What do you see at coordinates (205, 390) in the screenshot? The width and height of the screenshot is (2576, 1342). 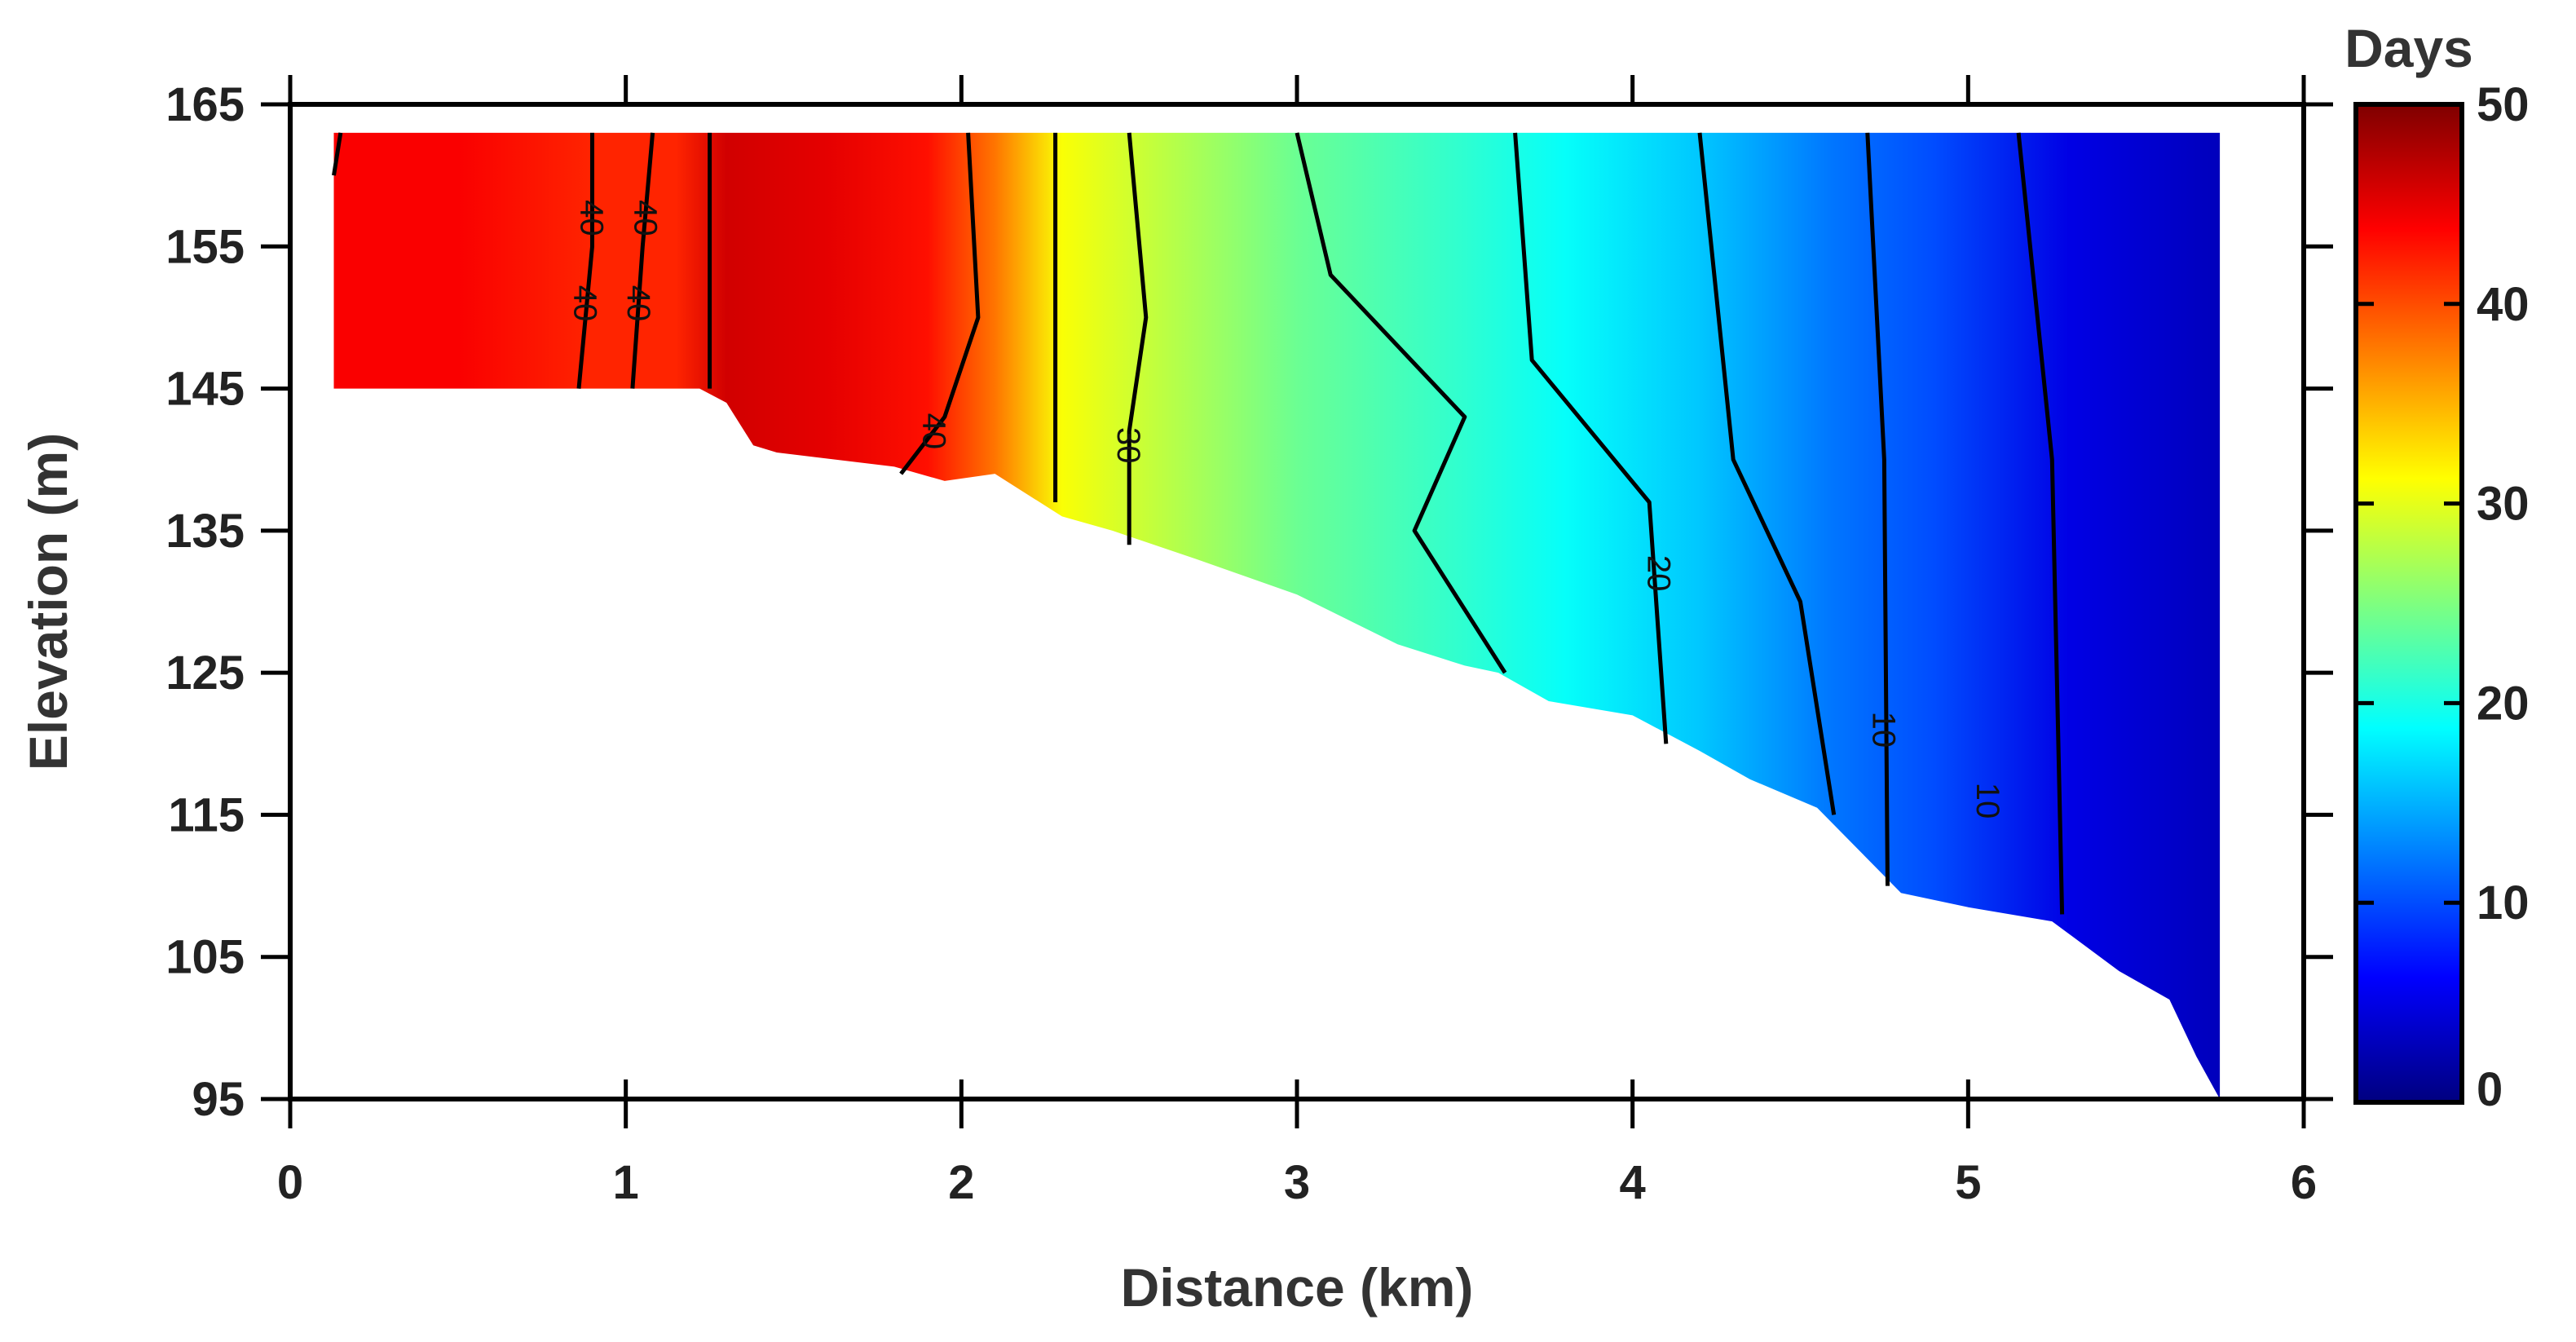 I see `y-tick-label: 145` at bounding box center [205, 390].